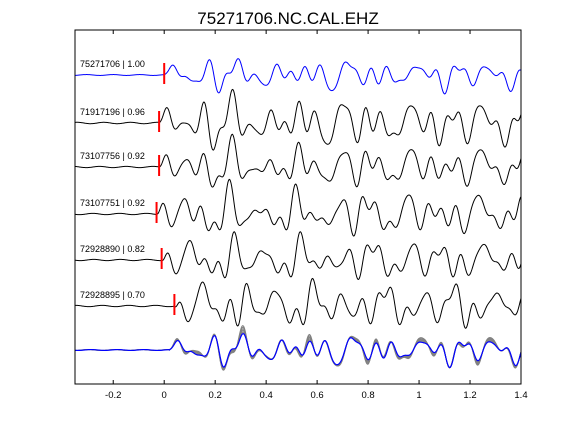 This screenshot has width=576, height=432. What do you see at coordinates (164, 395) in the screenshot?
I see `x-tick-label-1: 0` at bounding box center [164, 395].